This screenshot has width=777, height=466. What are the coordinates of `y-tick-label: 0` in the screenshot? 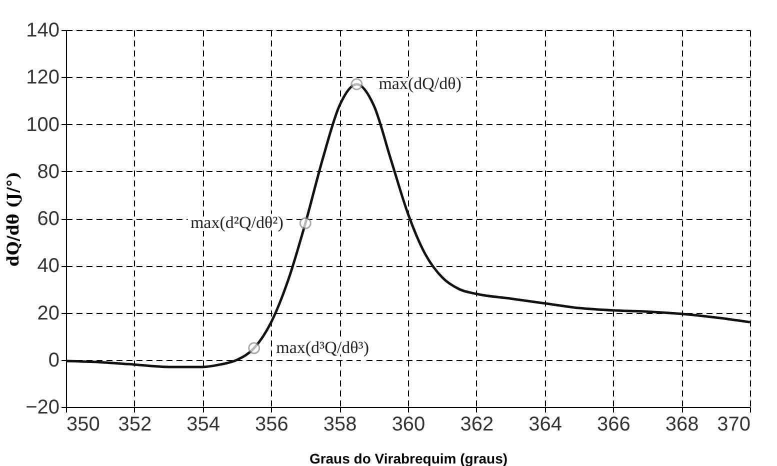 It's located at (54, 360).